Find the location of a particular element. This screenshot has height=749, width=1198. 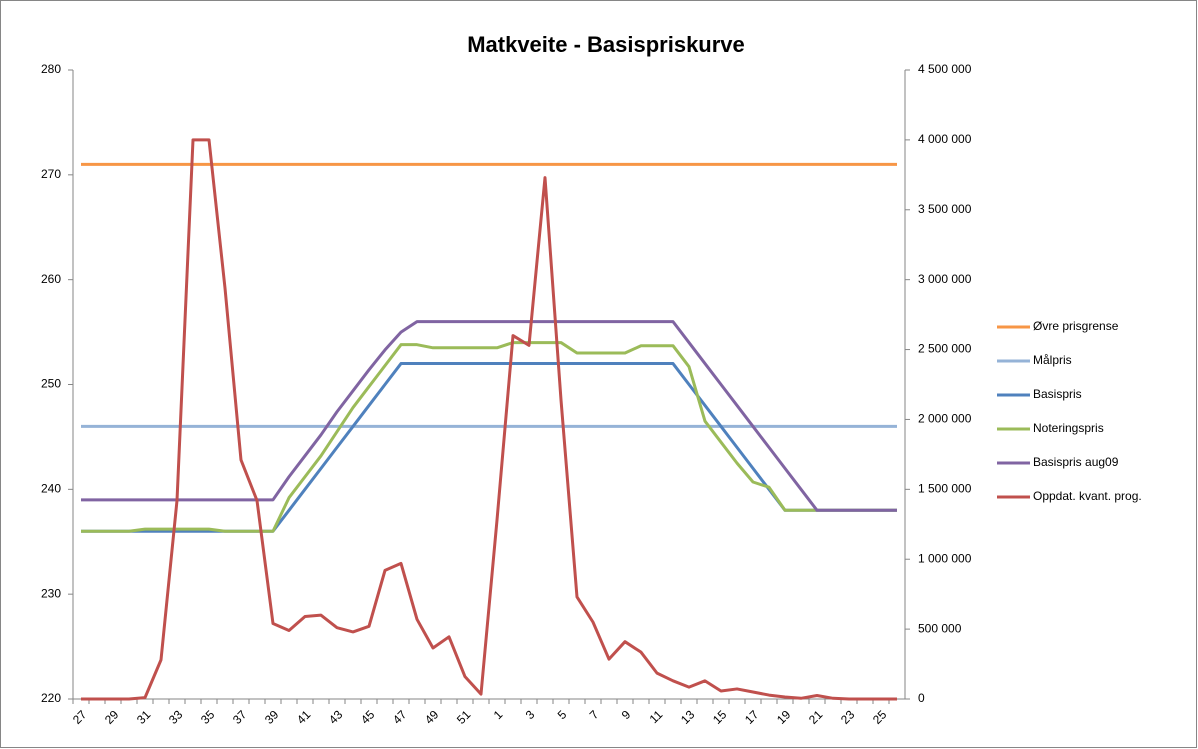

legend-label: Noteringspris is located at coordinates (1068, 428).